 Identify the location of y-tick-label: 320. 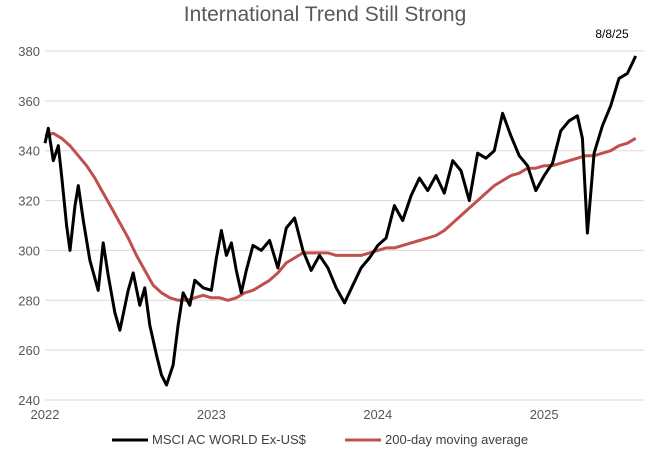
(29, 201).